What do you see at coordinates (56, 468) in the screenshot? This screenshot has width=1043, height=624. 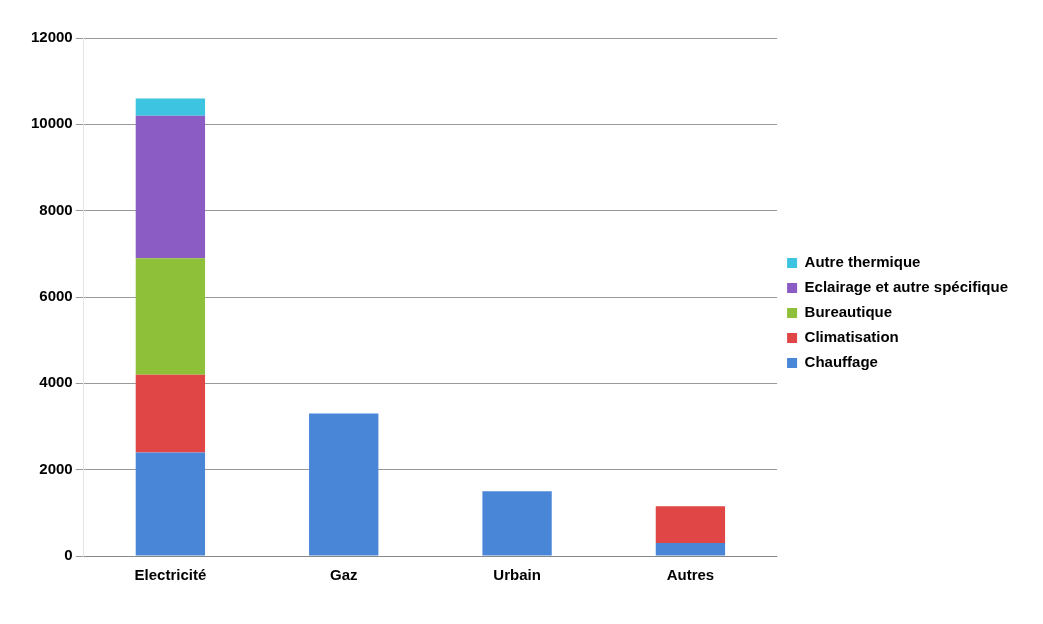 I see `y-tick-label: 2000` at bounding box center [56, 468].